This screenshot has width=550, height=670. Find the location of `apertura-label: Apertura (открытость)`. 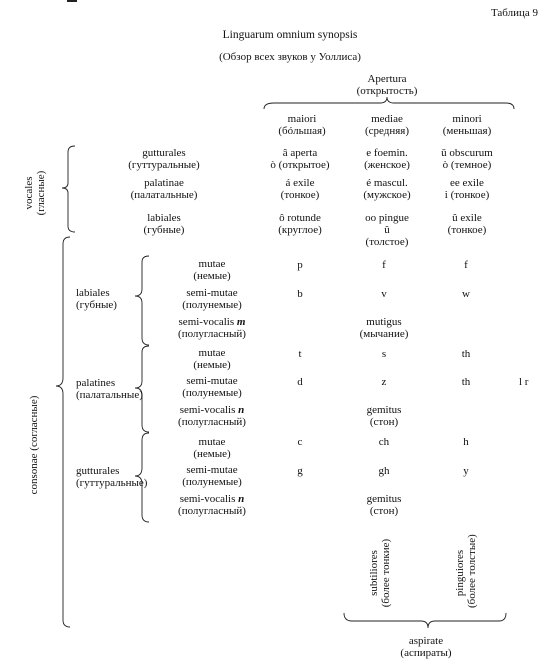

apertura-label: Apertura (открытость) is located at coordinates (387, 85).